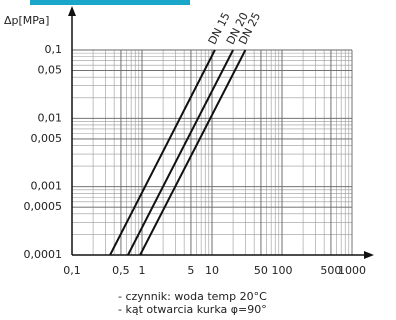 The height and width of the screenshot is (320, 396). Describe the element at coordinates (282, 270) in the screenshot. I see `x-tick-label: 100` at that location.